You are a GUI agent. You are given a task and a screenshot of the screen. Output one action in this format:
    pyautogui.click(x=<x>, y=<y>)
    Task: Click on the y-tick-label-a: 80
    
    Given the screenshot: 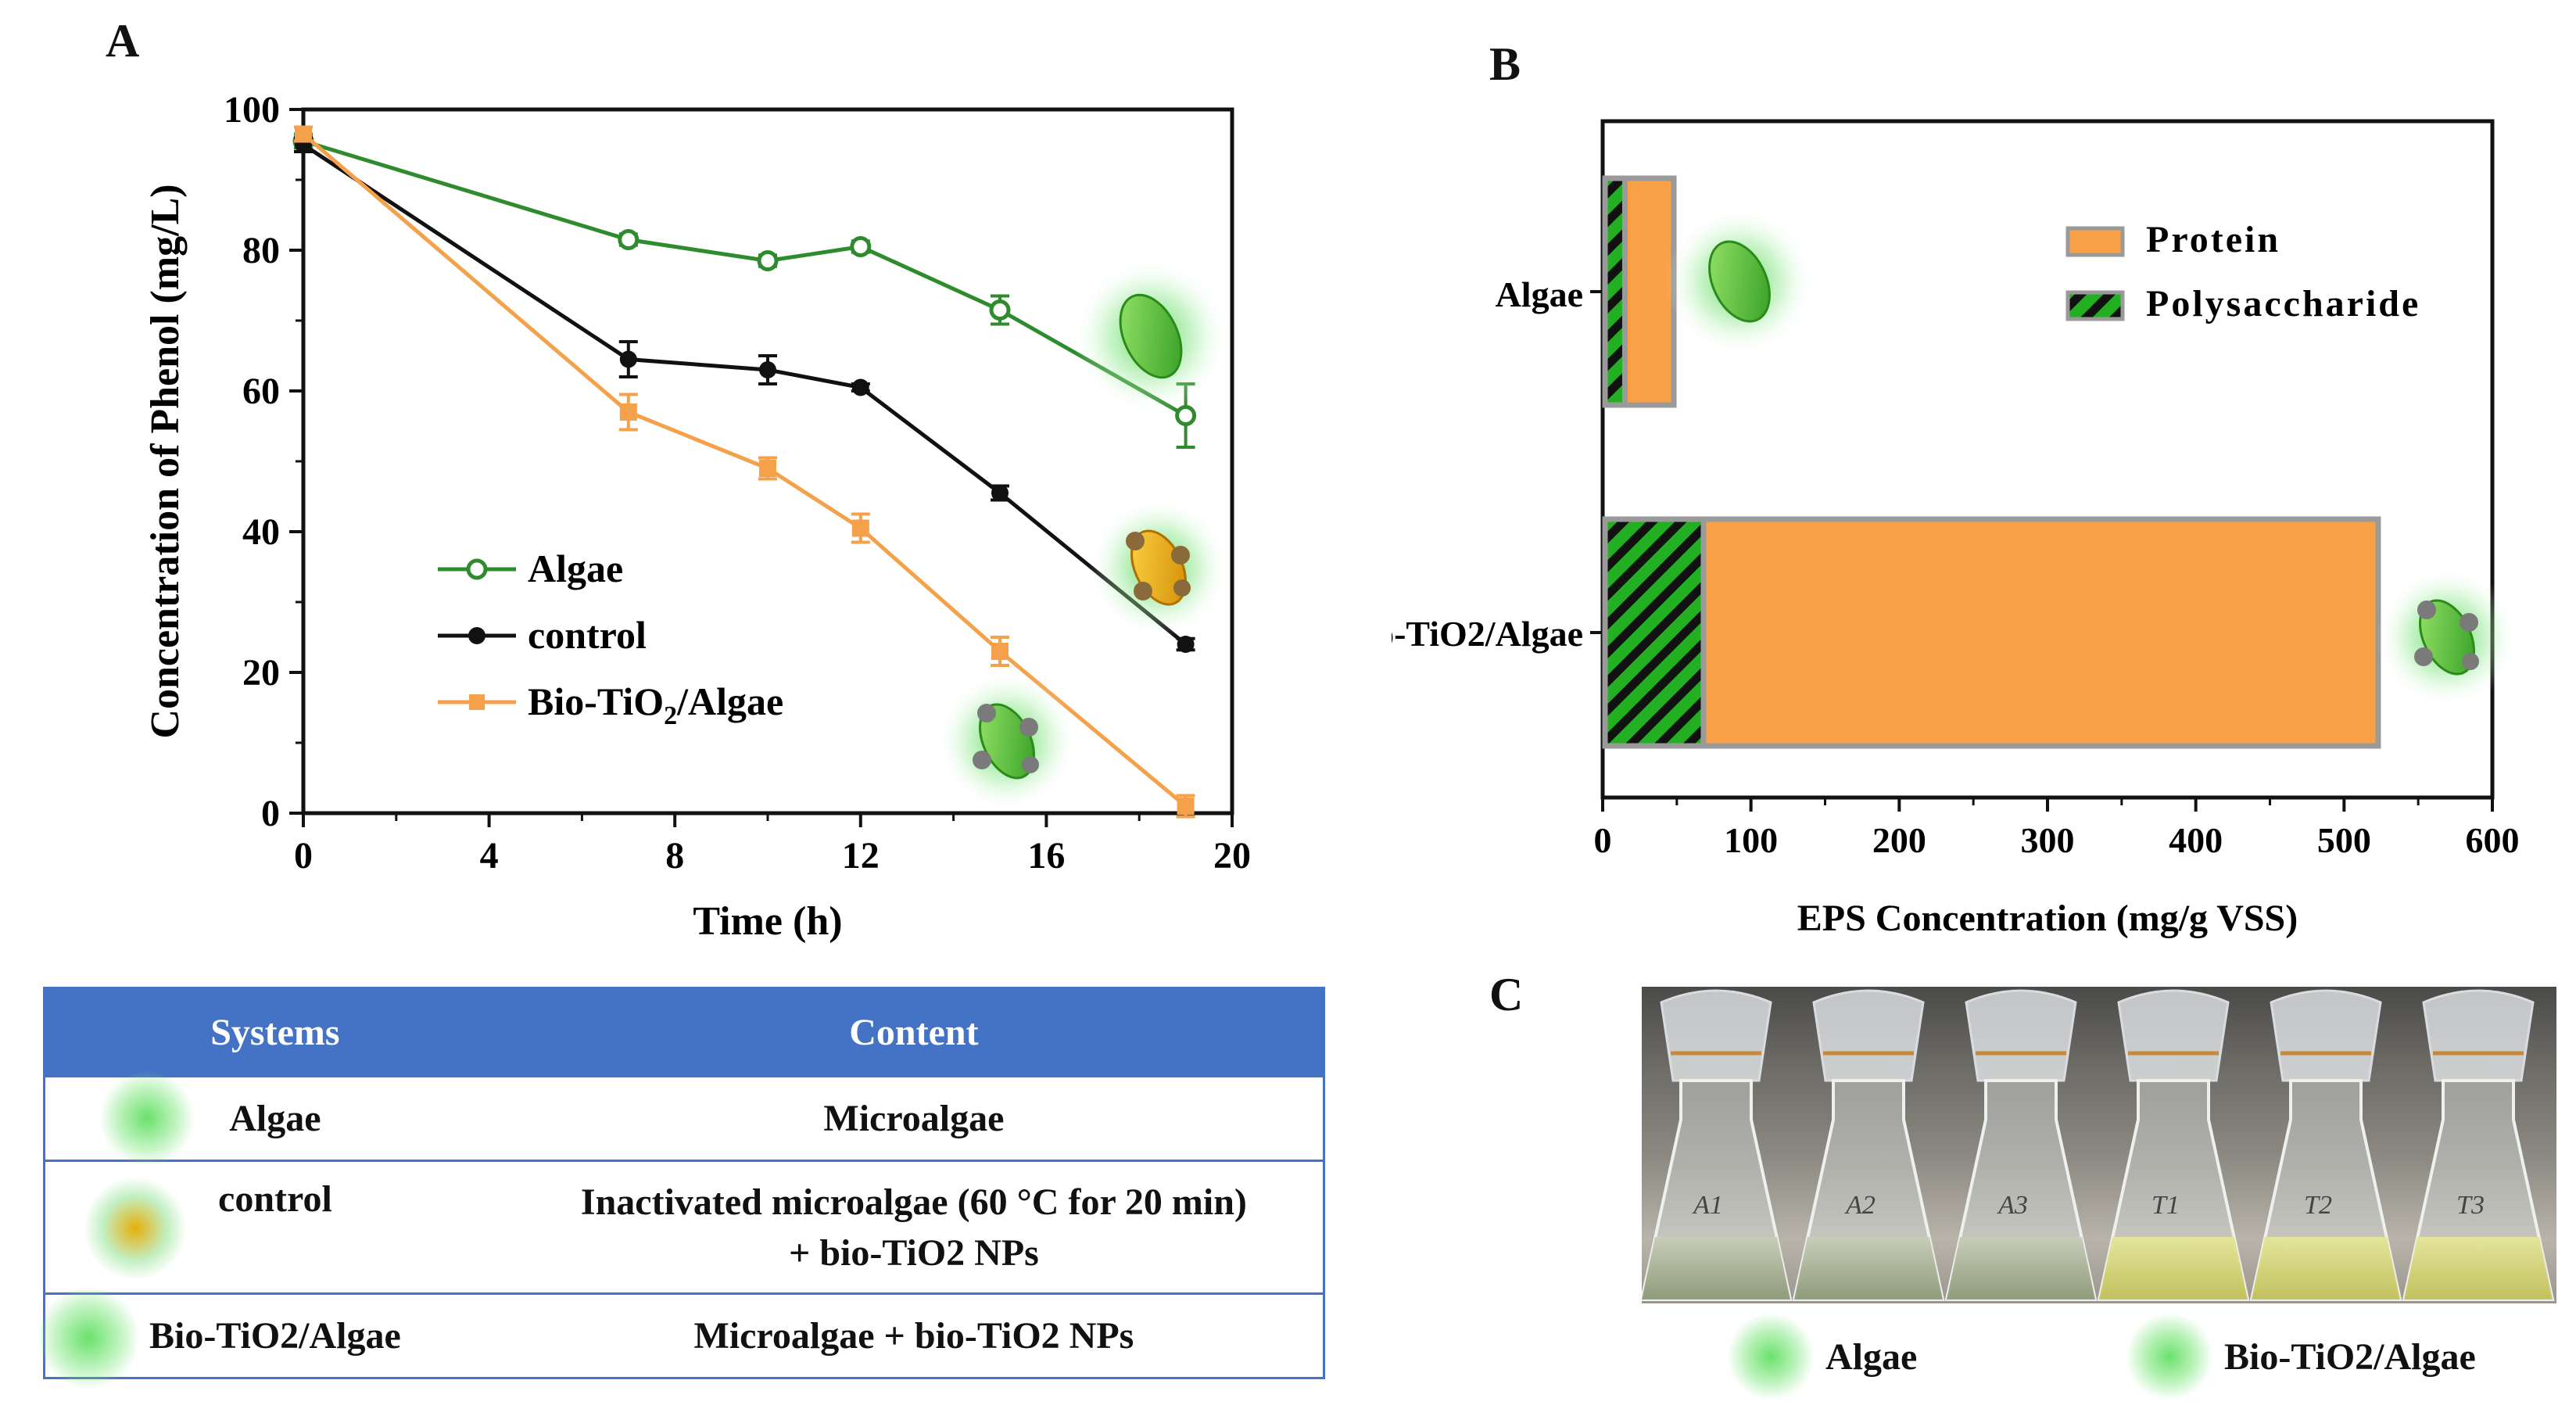 What is the action you would take?
    pyautogui.click(x=261, y=250)
    